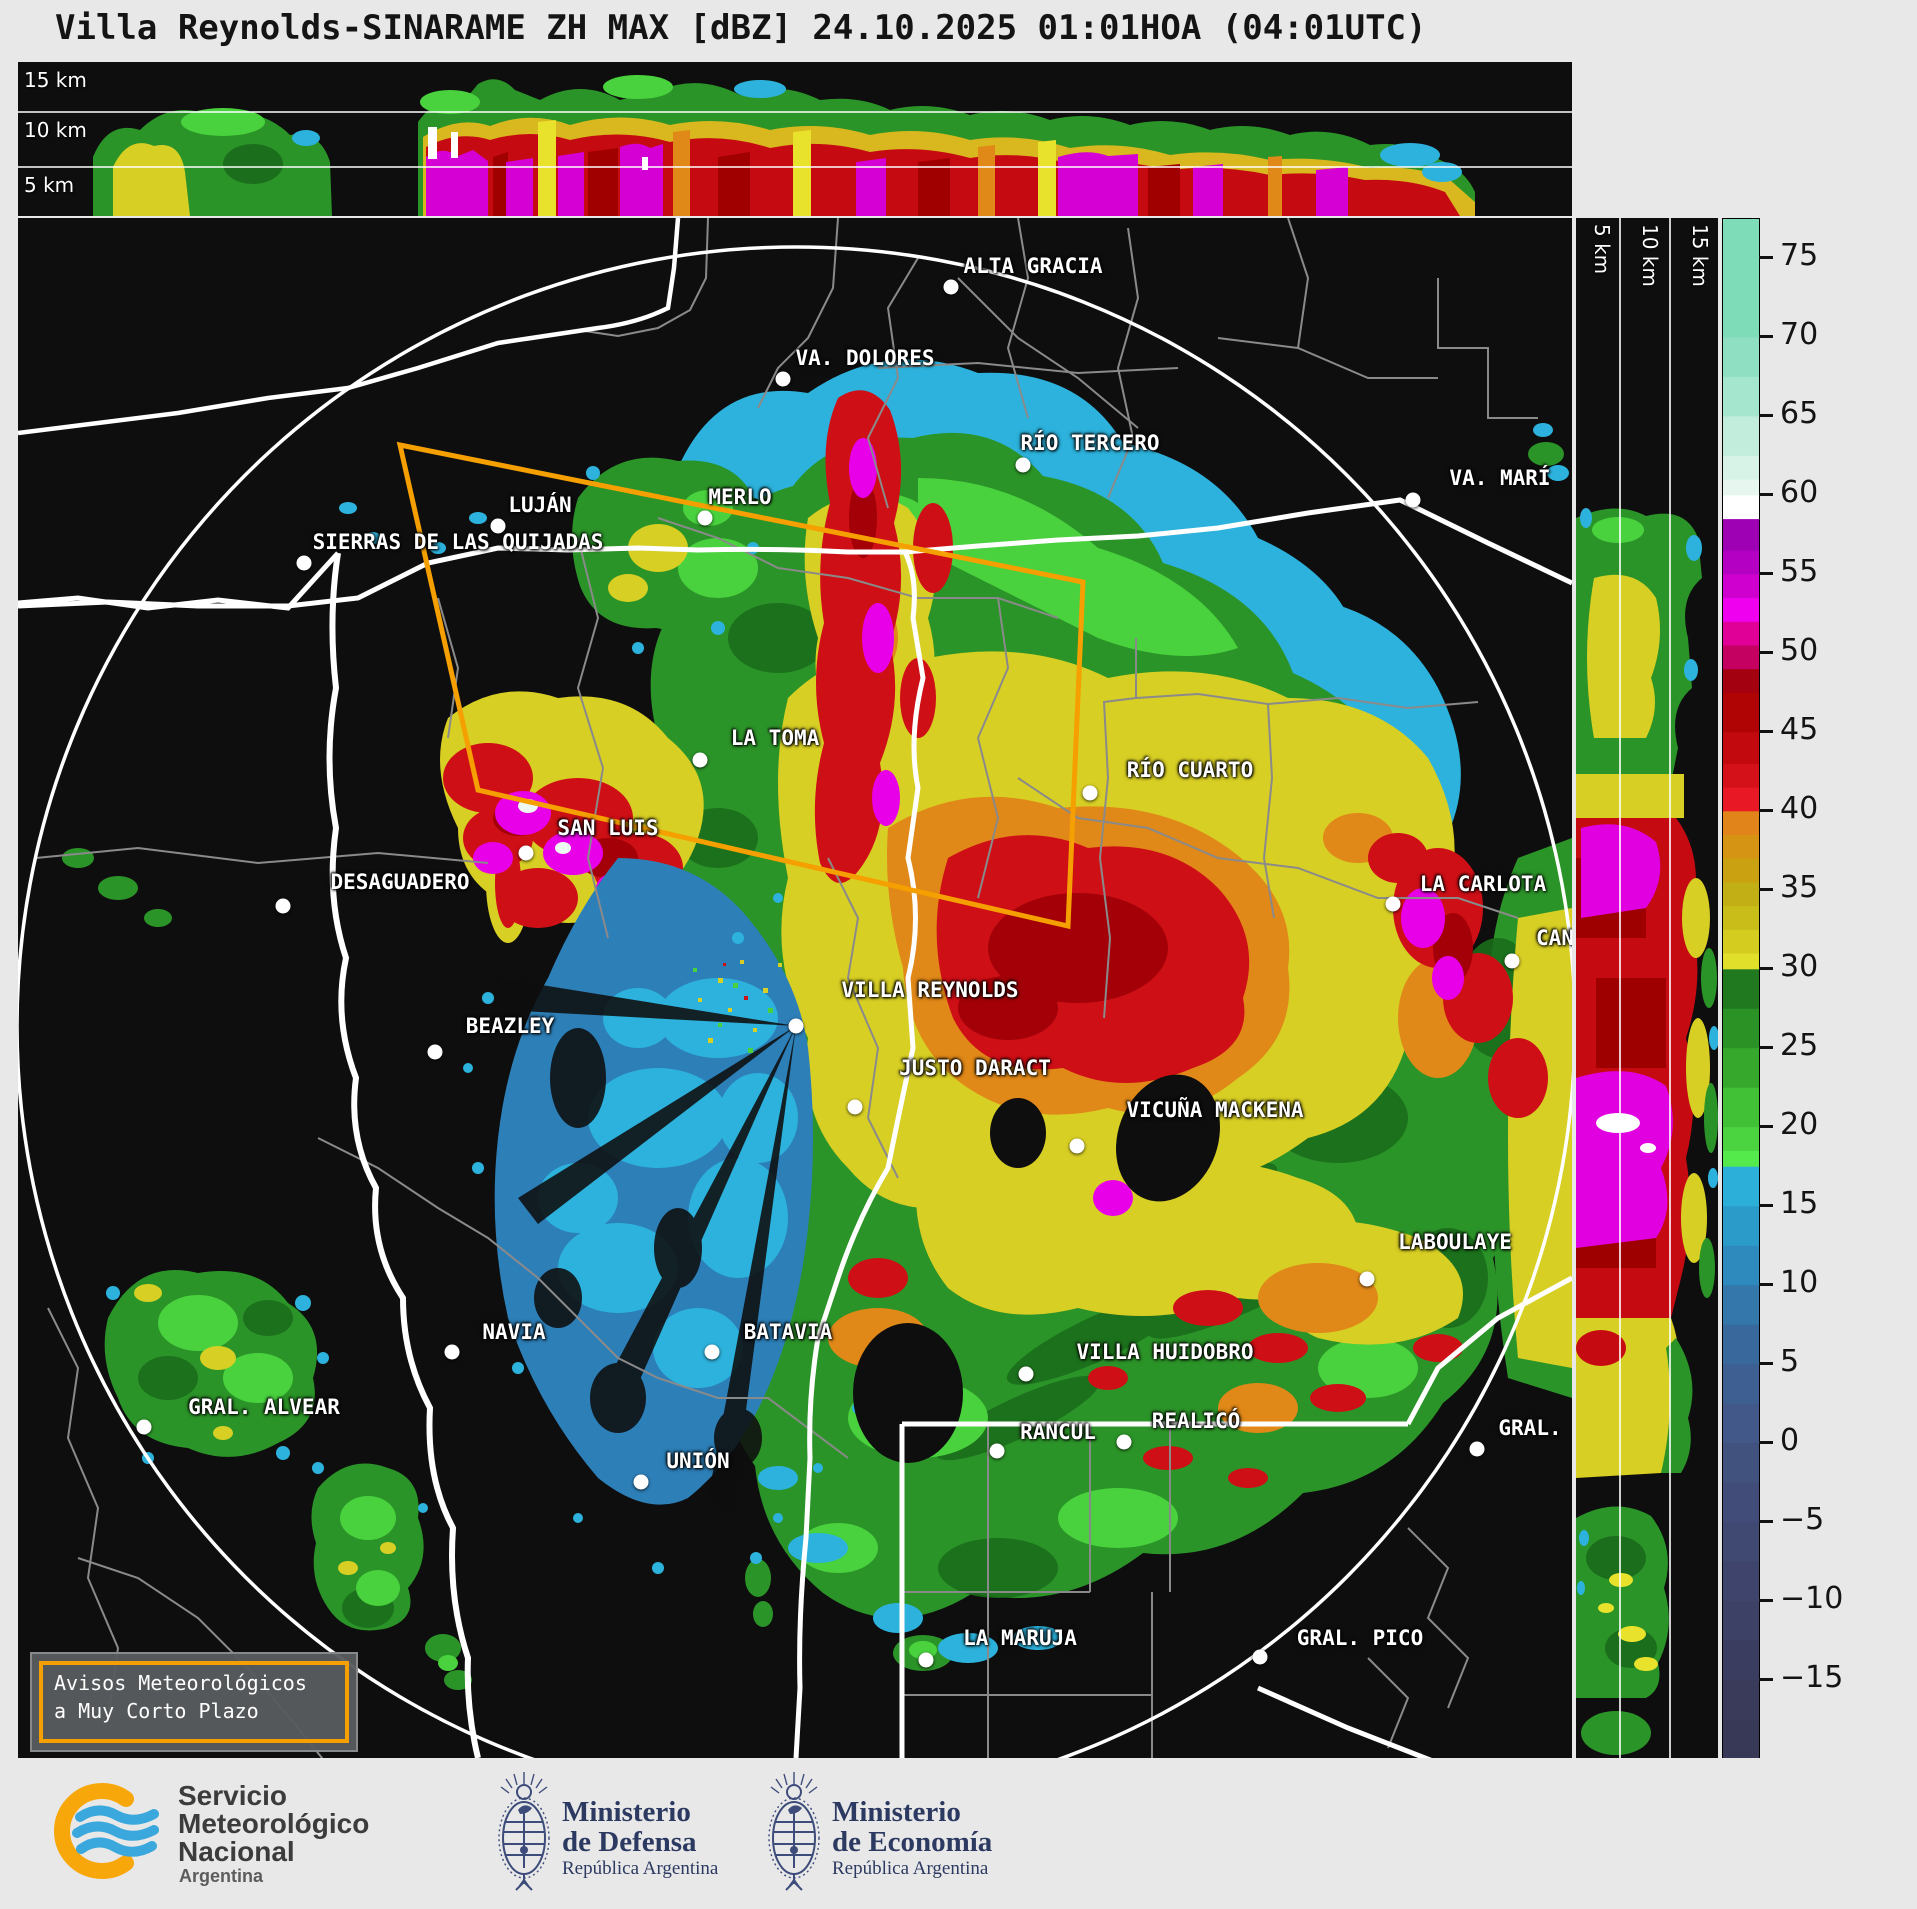 The width and height of the screenshot is (1917, 1909). Describe the element at coordinates (1215, 1110) in the screenshot. I see `city-label: VICUÑA MACKENA` at that location.